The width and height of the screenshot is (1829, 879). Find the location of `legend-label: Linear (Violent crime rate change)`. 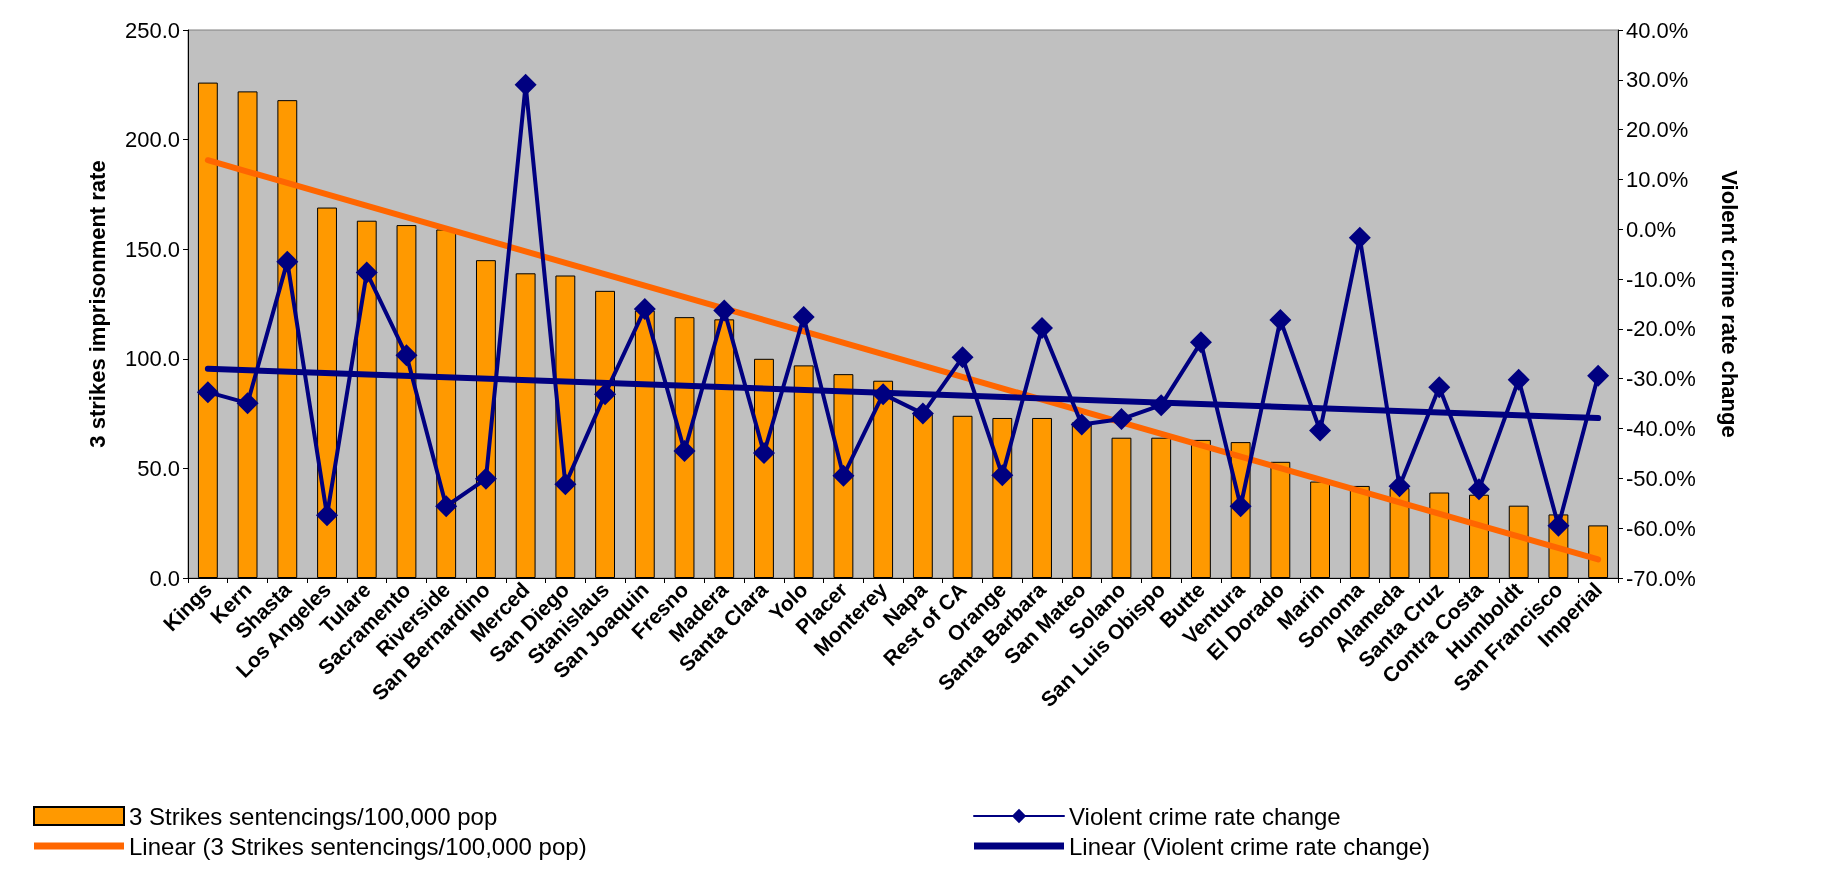

legend-label: Linear (Violent crime rate change) is located at coordinates (1250, 846).